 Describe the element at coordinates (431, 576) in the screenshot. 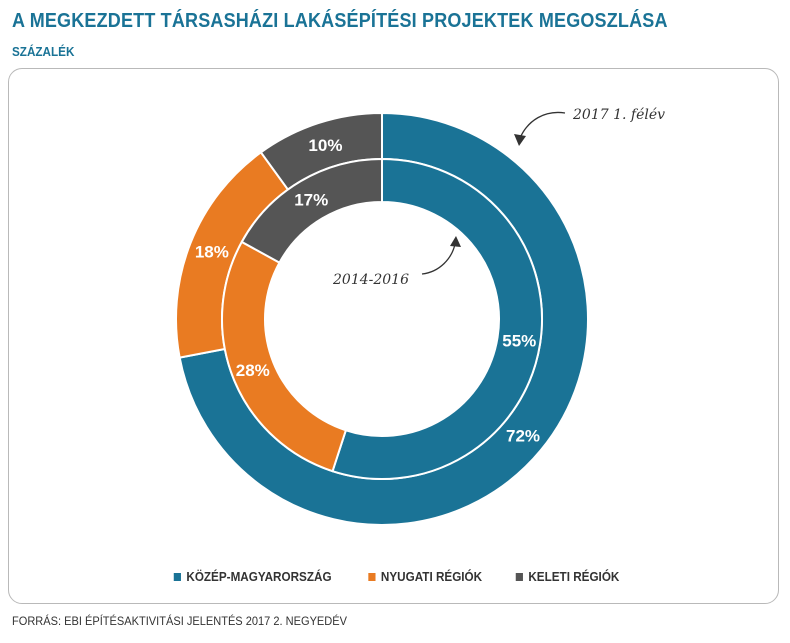

I see `legend-label-nyugati: NYUGATI RÉGIÓK` at that location.